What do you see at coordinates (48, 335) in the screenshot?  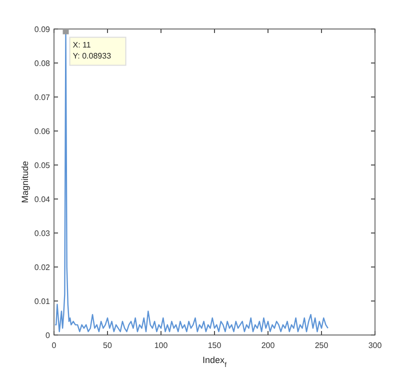 I see `y-tick-label: 0` at bounding box center [48, 335].